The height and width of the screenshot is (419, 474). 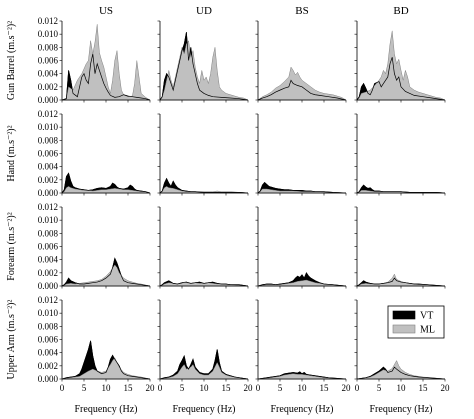 I want to click on series-ml-area-upper-arm-bs, so click(x=302, y=376).